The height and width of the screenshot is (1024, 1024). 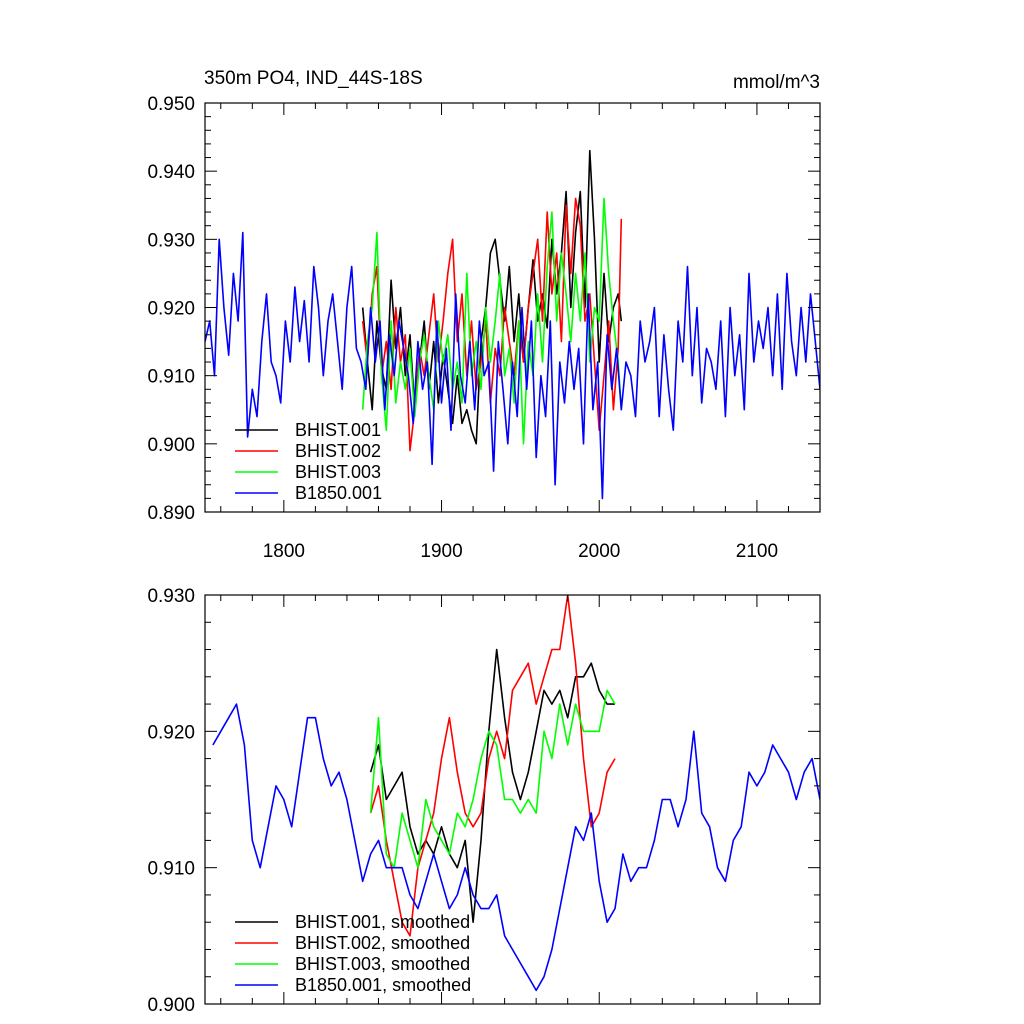 I want to click on bottom-legend-label: BHIST.003, smoothed, so click(x=382, y=964).